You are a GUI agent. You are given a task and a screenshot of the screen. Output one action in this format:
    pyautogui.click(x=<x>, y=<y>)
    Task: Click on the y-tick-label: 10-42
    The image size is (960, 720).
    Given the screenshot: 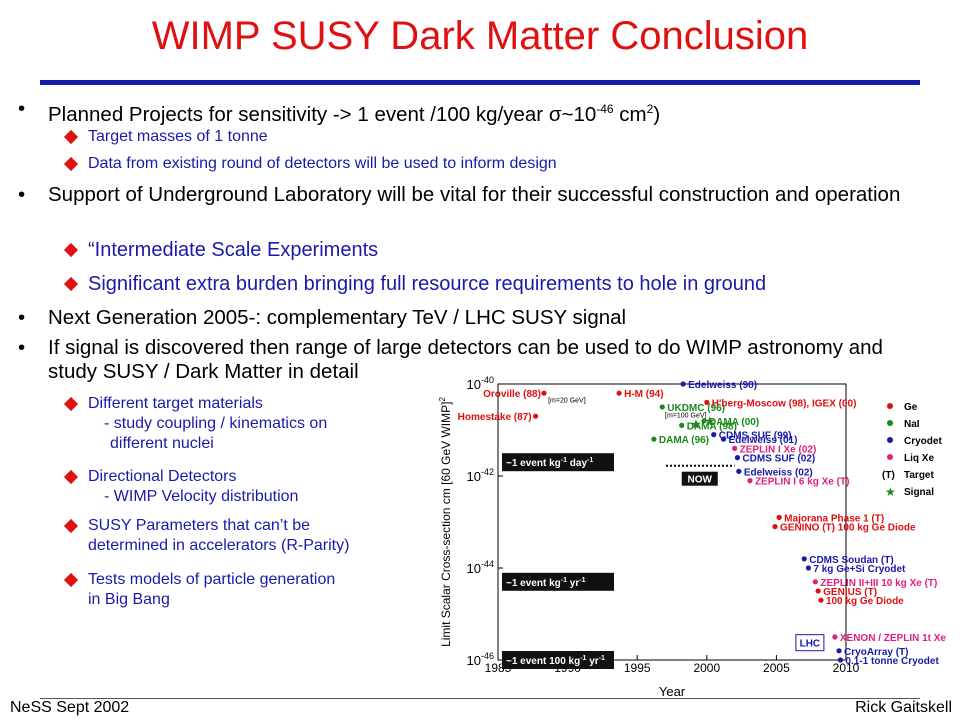 What is the action you would take?
    pyautogui.click(x=480, y=475)
    